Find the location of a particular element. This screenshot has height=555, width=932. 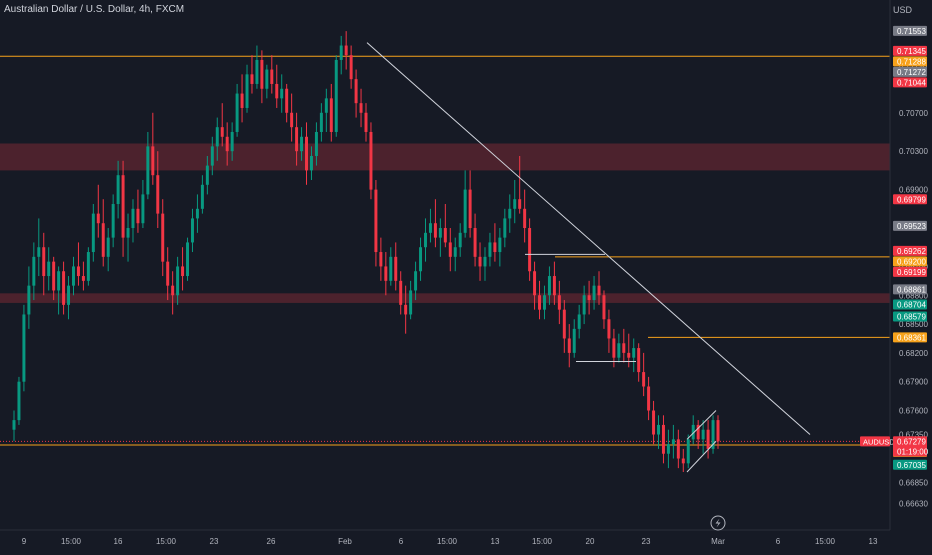

svg-text: 0.71044 is located at coordinates (911, 82).